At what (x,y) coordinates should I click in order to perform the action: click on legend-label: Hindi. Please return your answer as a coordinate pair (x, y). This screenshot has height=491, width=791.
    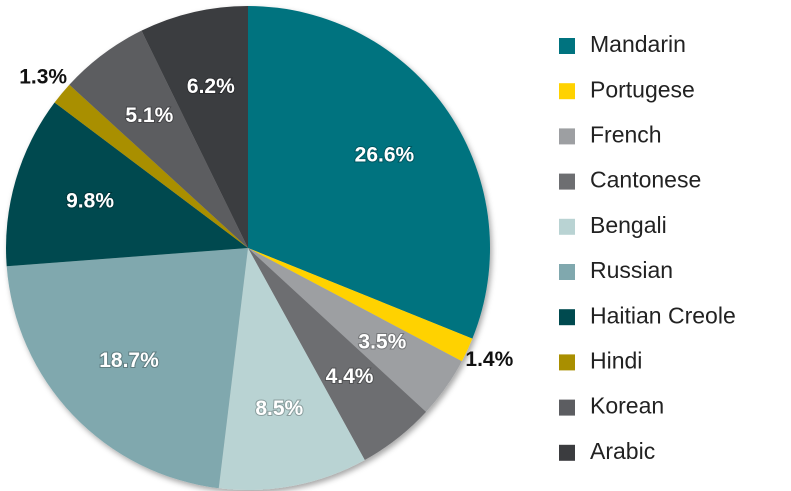
    Looking at the image, I should click on (616, 360).